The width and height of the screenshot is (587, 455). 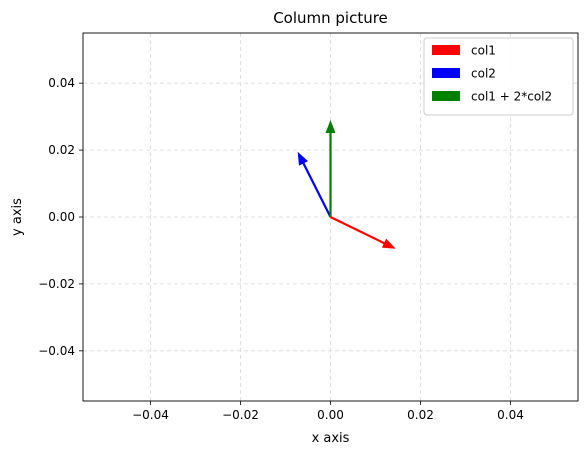 I want to click on arrows, so click(x=346, y=184).